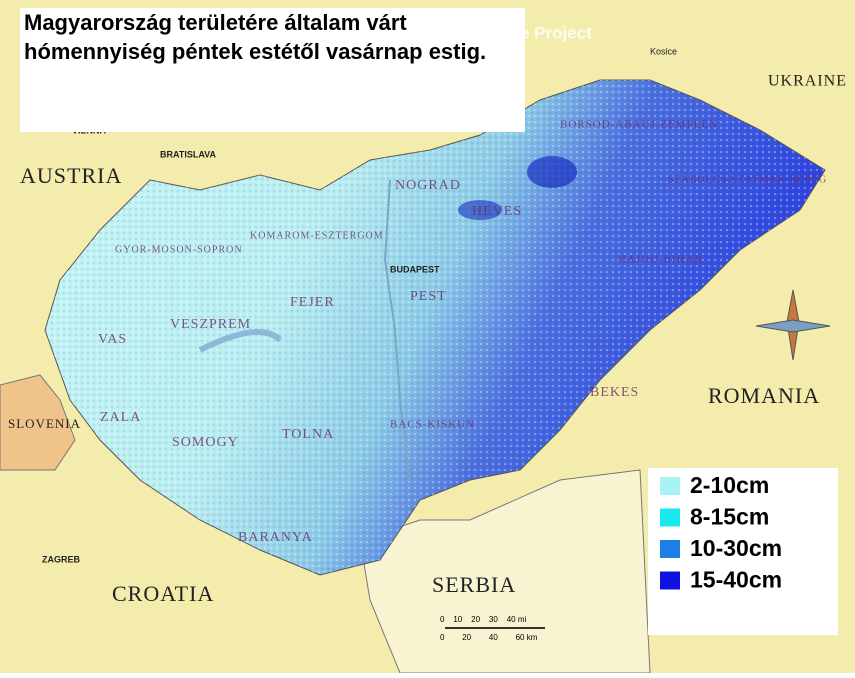 The width and height of the screenshot is (855, 678). Describe the element at coordinates (497, 211) in the screenshot. I see `county-label: HEVES` at that location.